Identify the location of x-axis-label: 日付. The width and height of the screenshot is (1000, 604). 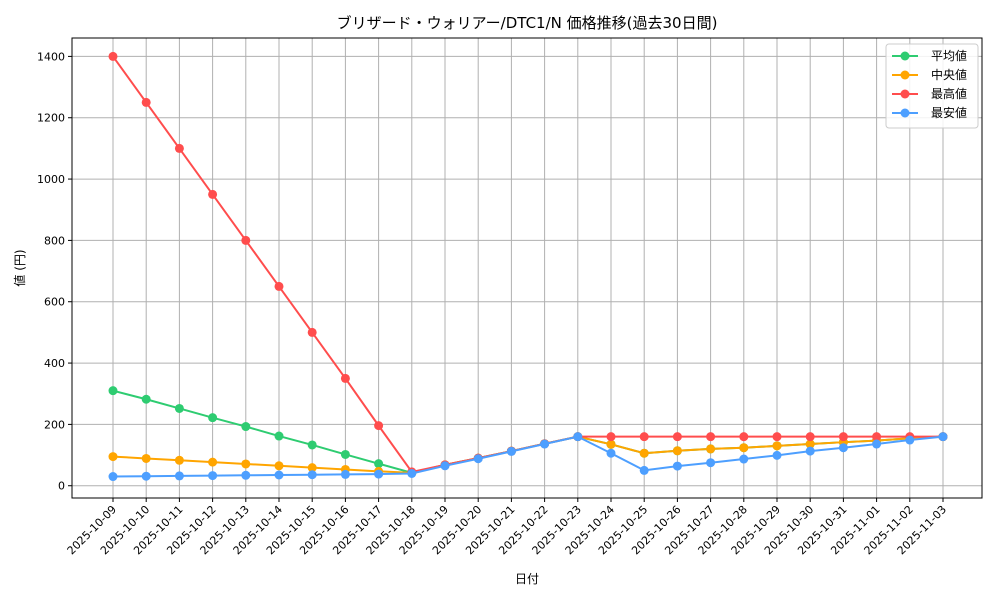
(527, 579).